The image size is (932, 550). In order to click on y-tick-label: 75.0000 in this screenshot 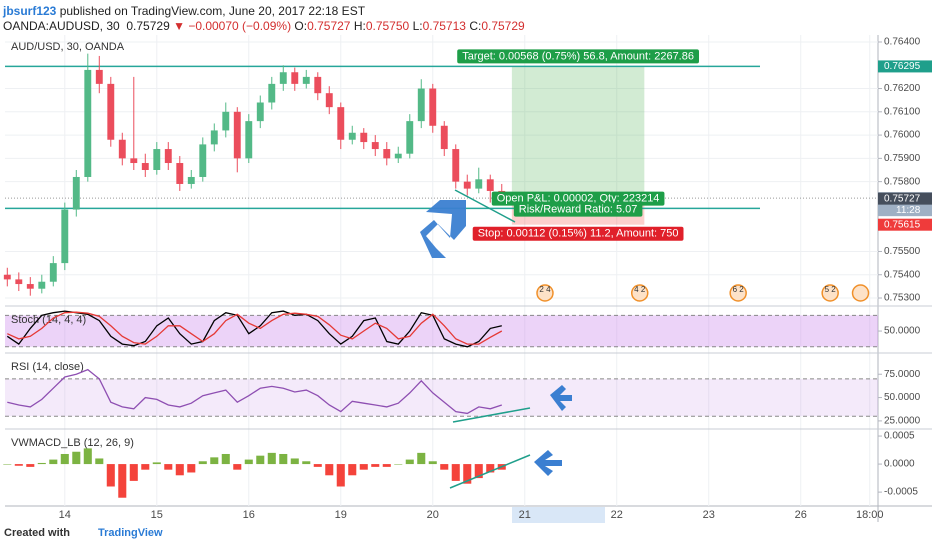, I will do `click(902, 374)`.